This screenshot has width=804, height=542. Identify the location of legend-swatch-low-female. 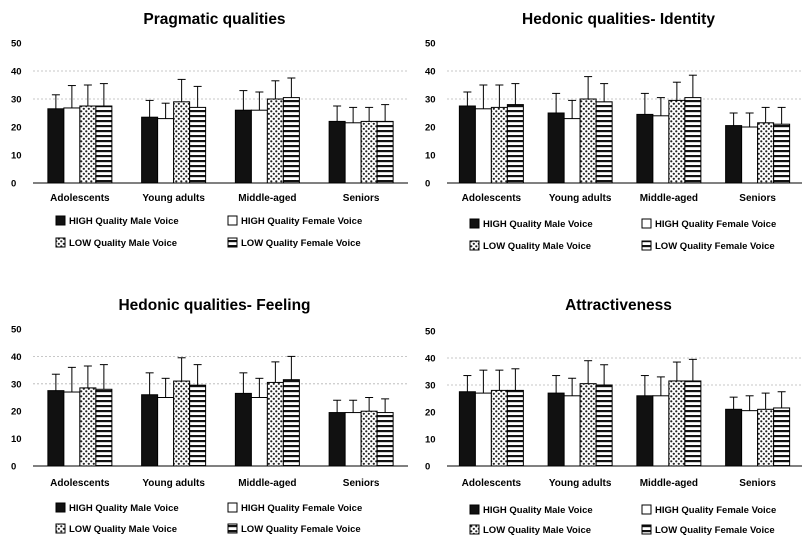
(232, 528).